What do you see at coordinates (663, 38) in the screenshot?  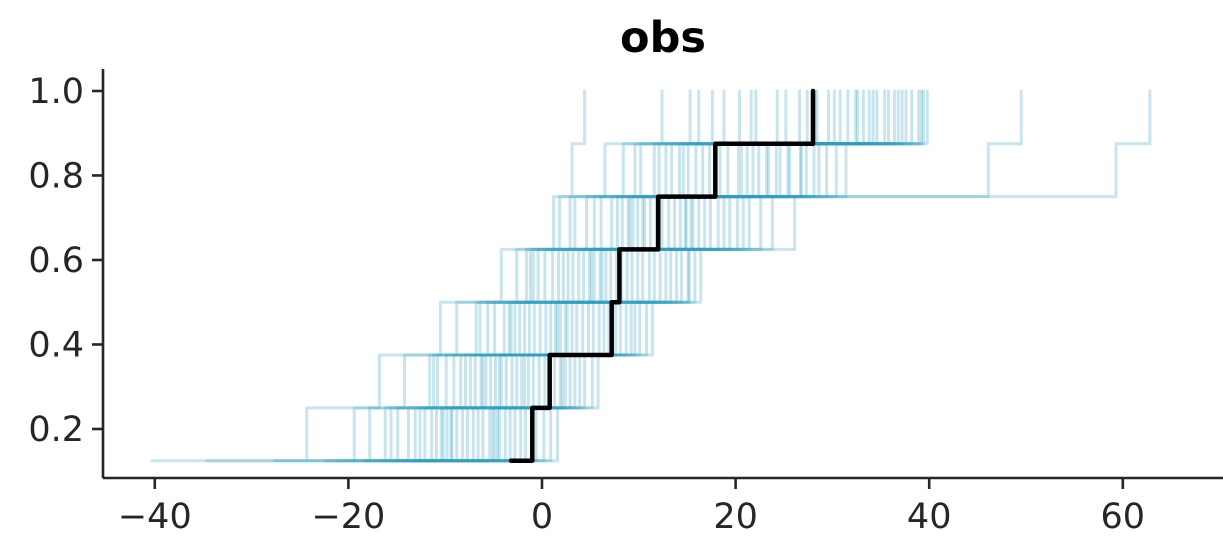 I see `chart-title: obs` at bounding box center [663, 38].